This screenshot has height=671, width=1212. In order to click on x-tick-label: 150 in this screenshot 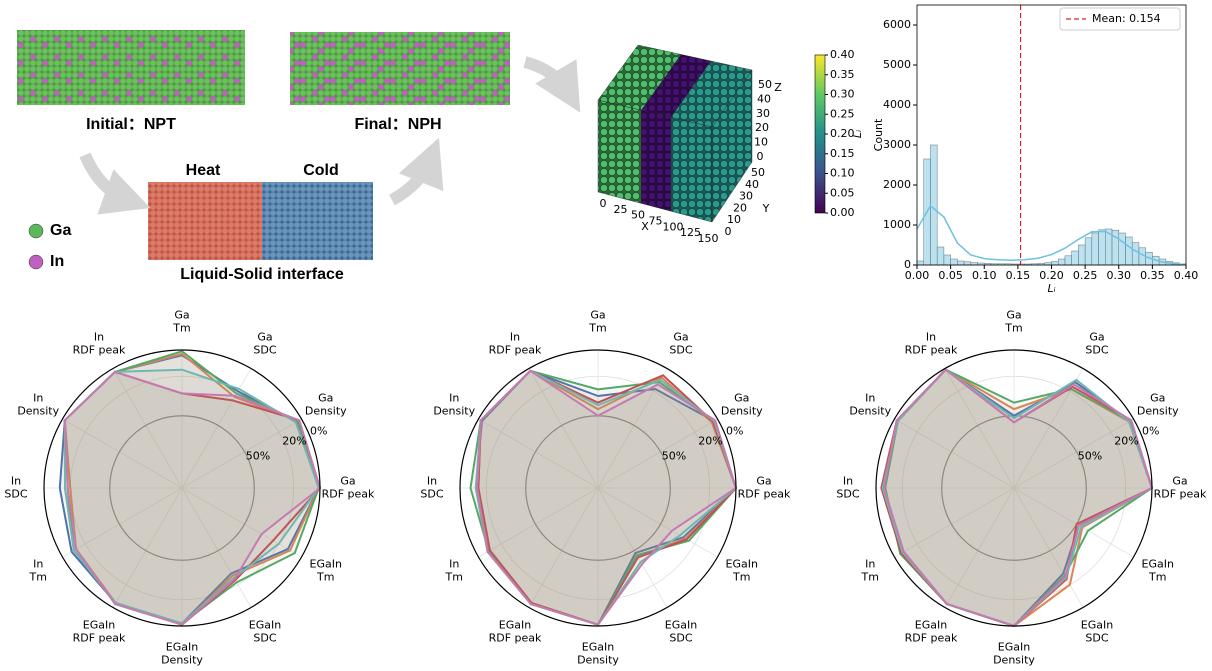, I will do `click(708, 238)`.